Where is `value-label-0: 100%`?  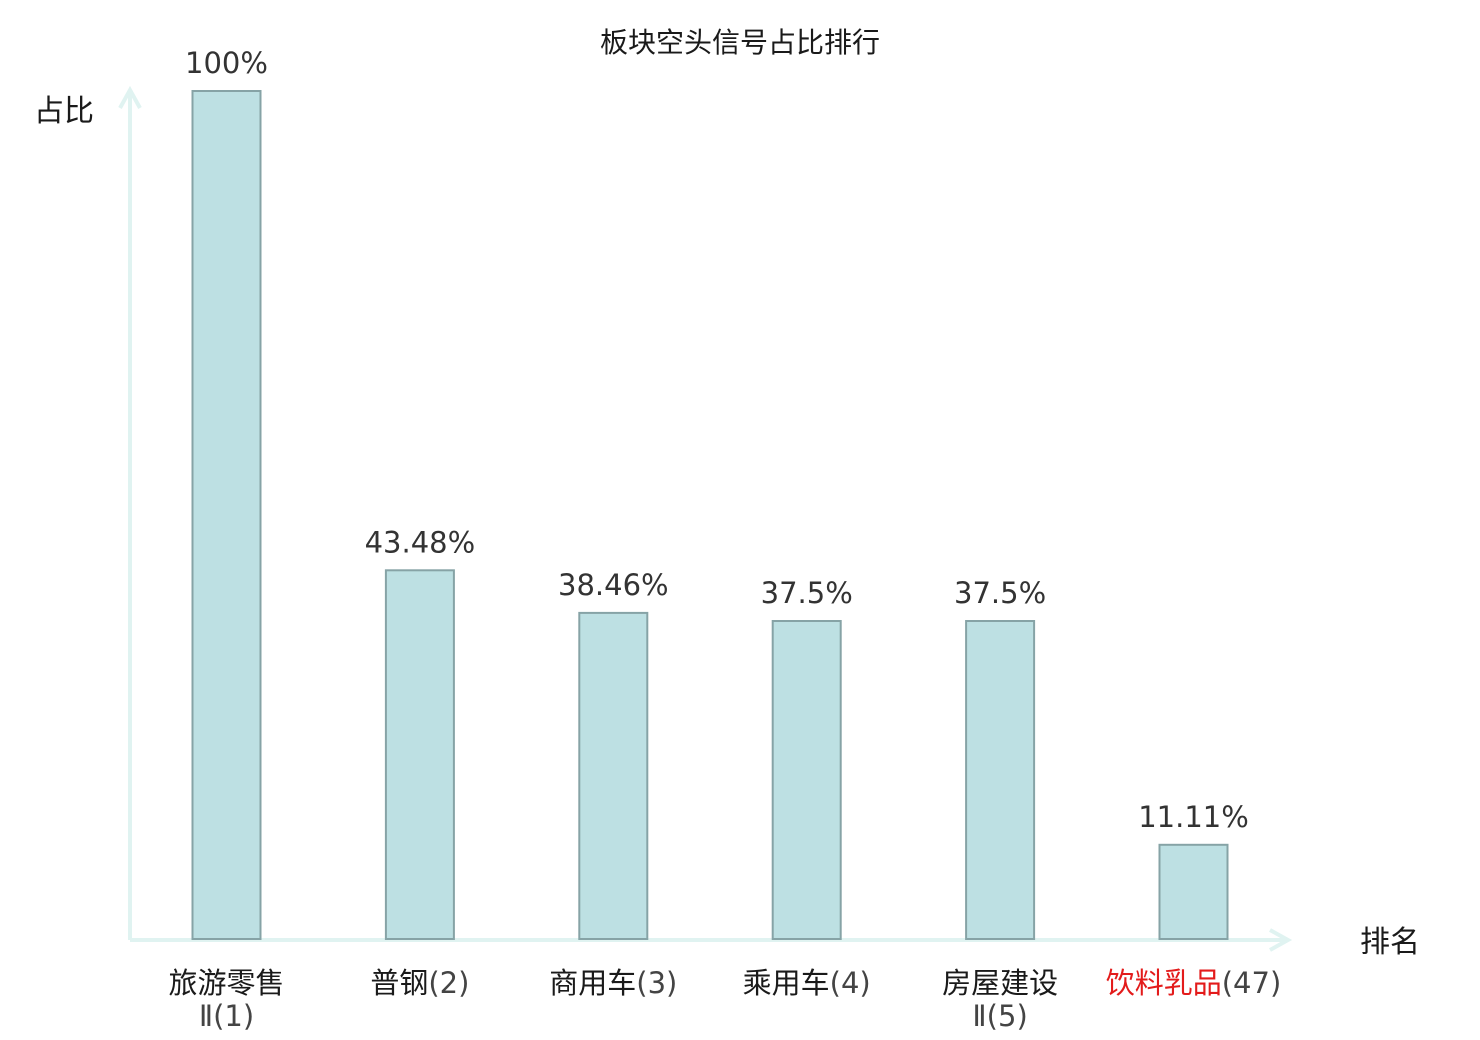 value-label-0: 100% is located at coordinates (226, 63).